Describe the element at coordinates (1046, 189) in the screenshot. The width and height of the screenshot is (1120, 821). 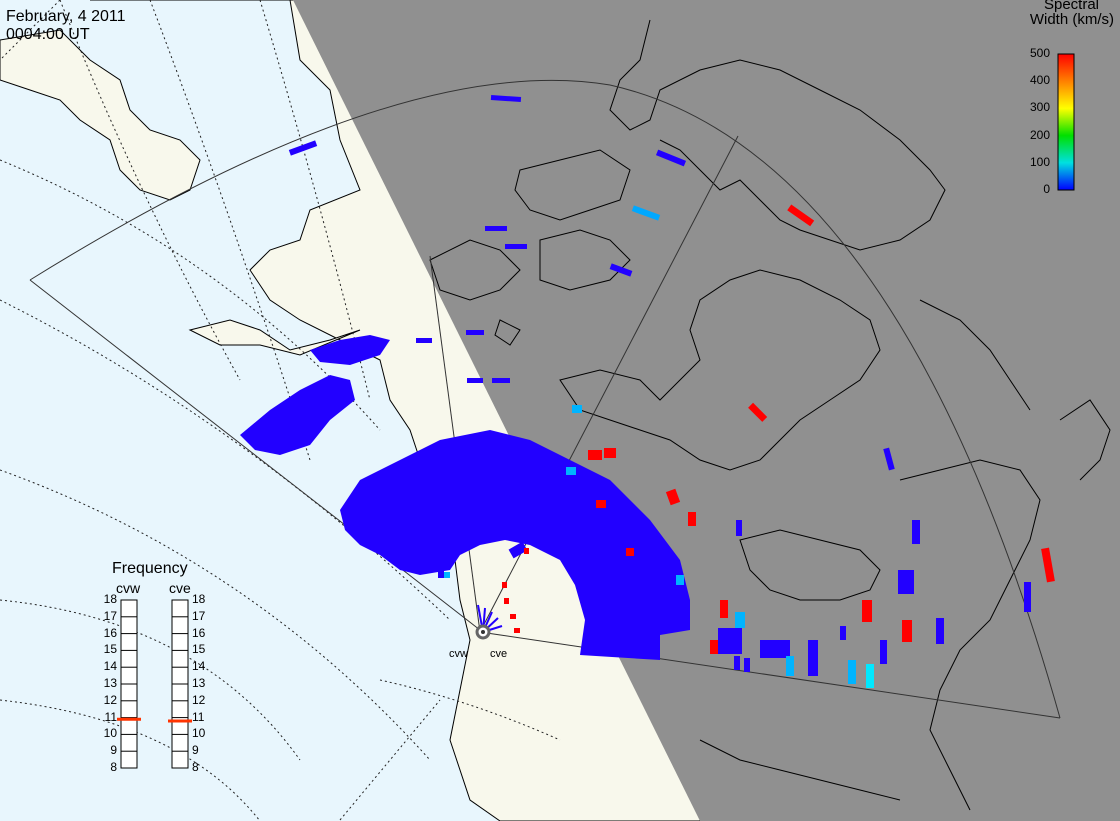
I see `colorbar-tick-label: 0` at that location.